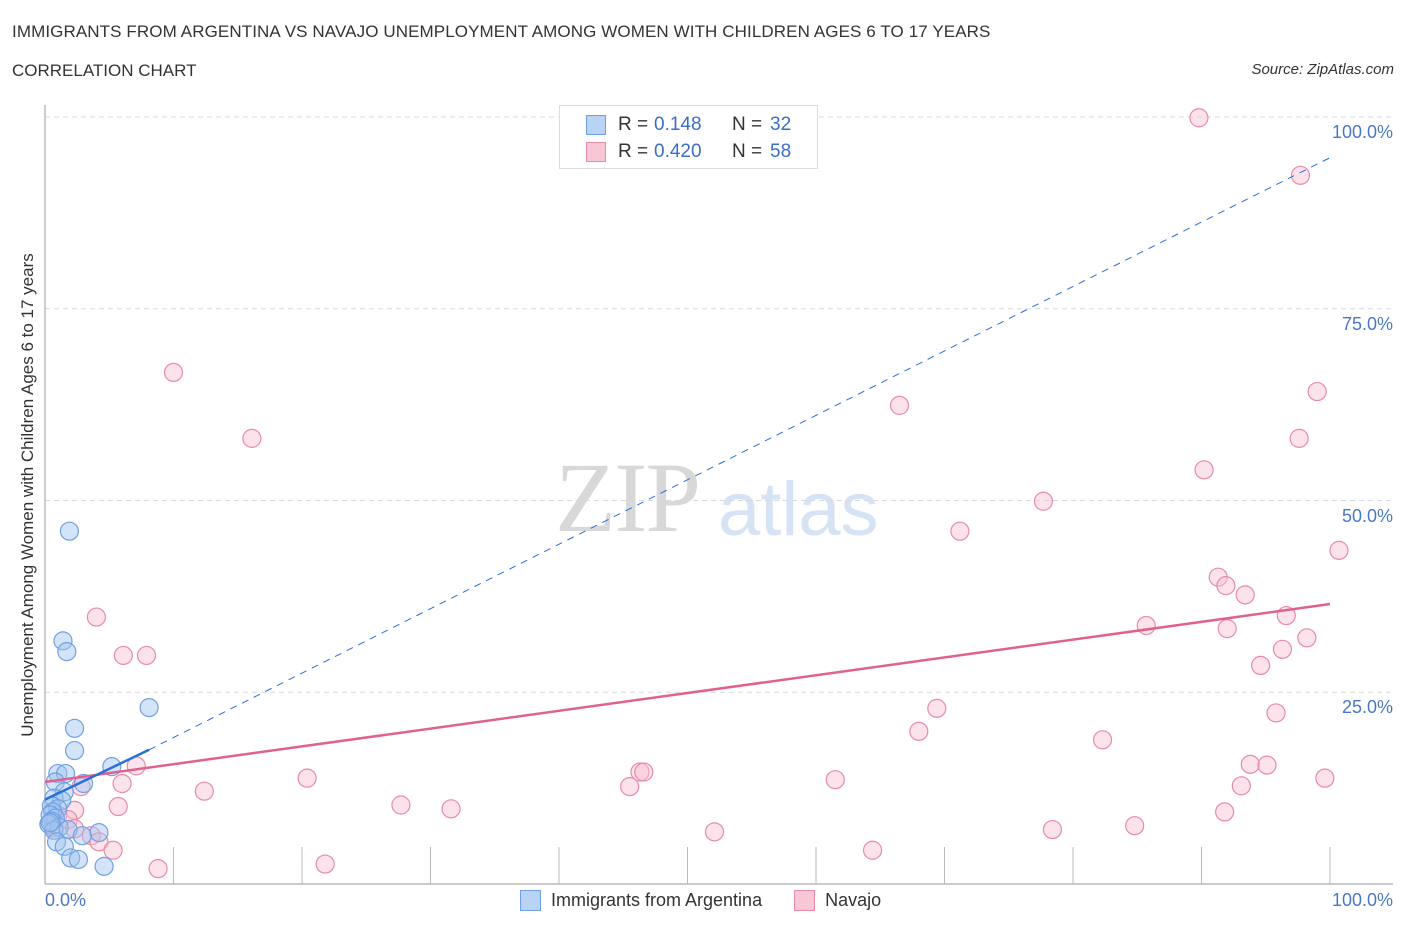  I want to click on n-value: 32, so click(781, 124).